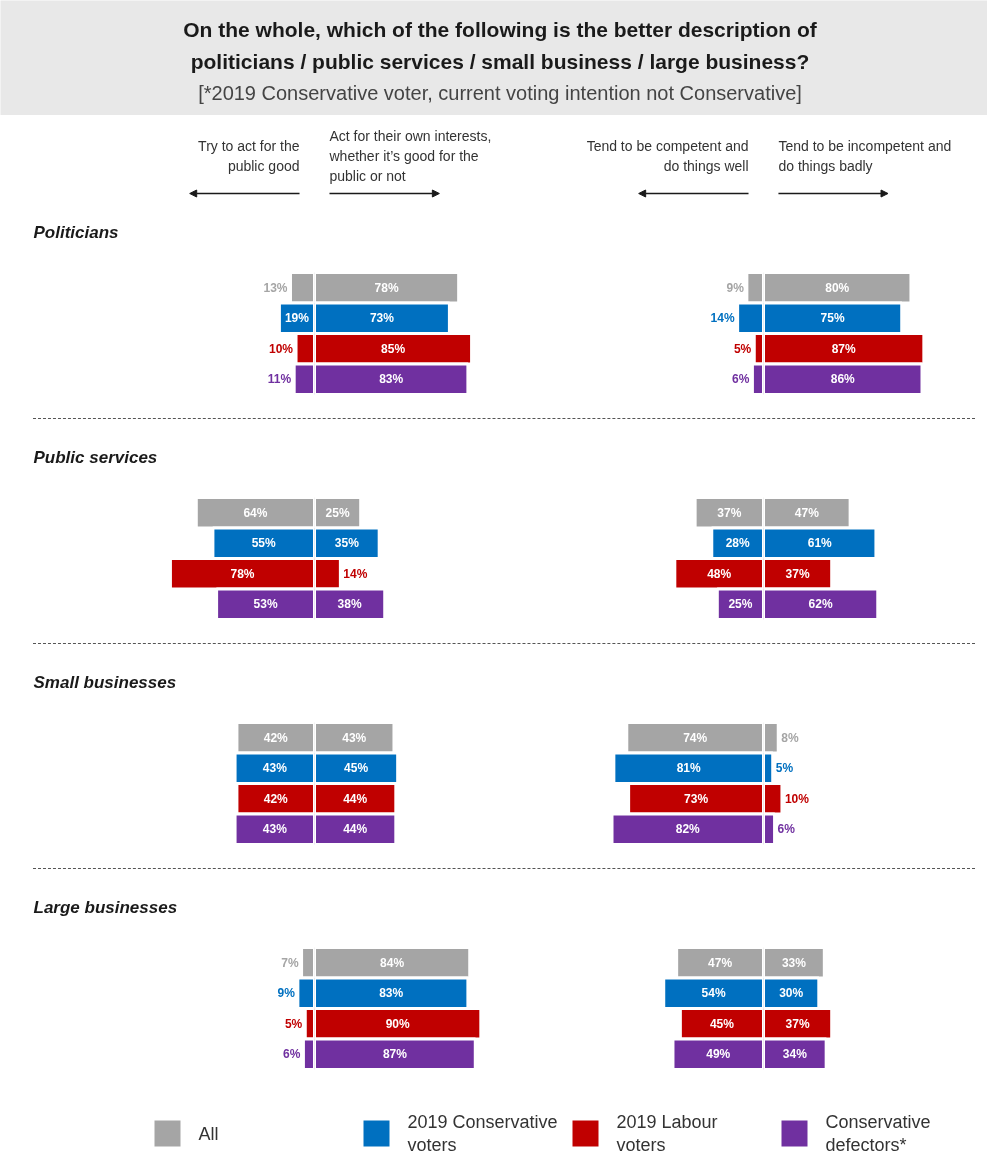 The height and width of the screenshot is (1172, 987). I want to click on data-label: 49%, so click(718, 1054).